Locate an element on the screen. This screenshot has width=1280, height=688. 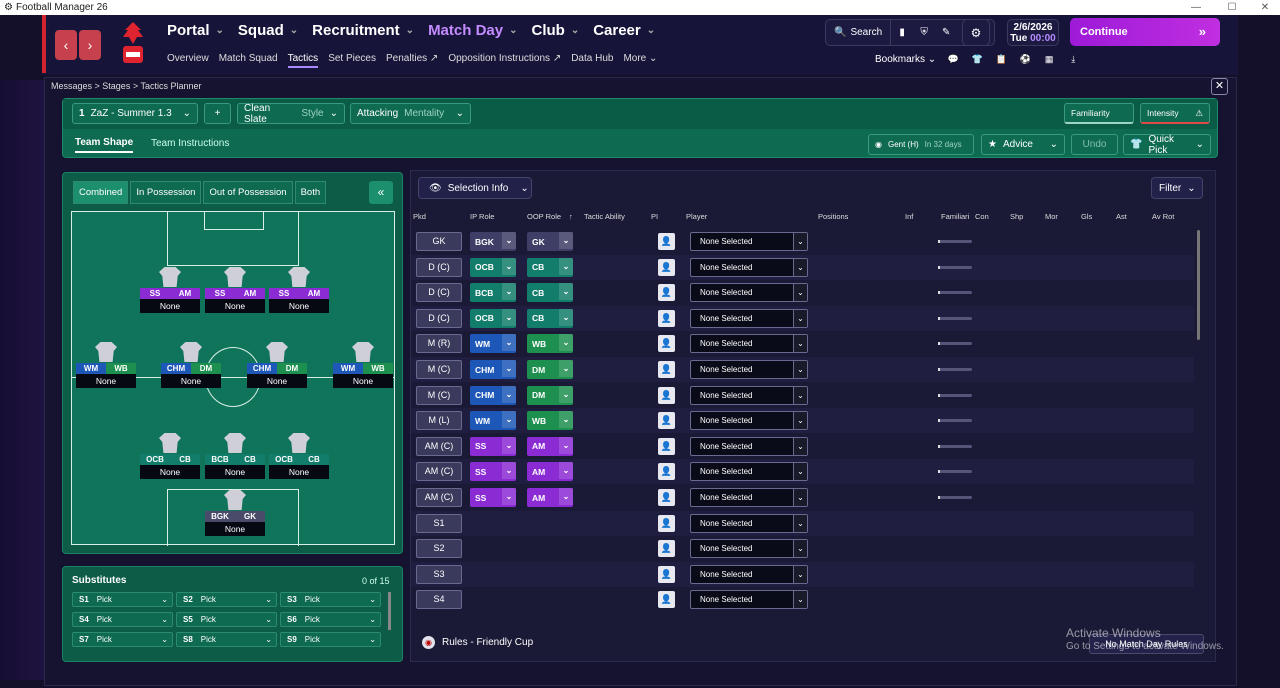
style-selector: Clean Slate Style ⌄ is located at coordinates (291, 114).